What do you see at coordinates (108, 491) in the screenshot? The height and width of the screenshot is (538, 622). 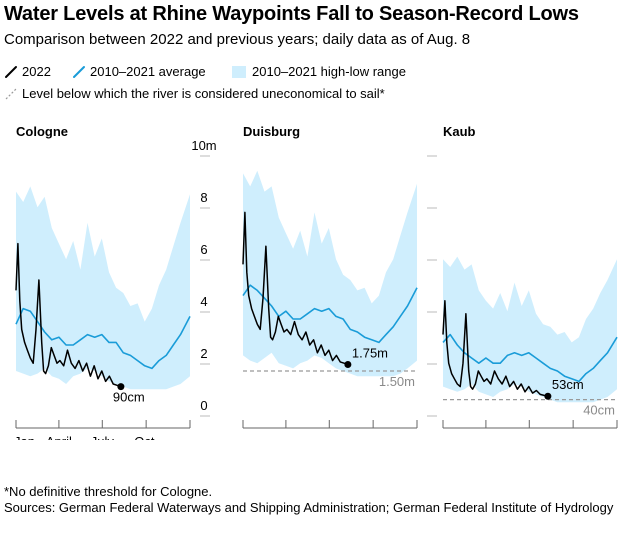 I see `footnote: *No definitive threshold for Cologne.` at bounding box center [108, 491].